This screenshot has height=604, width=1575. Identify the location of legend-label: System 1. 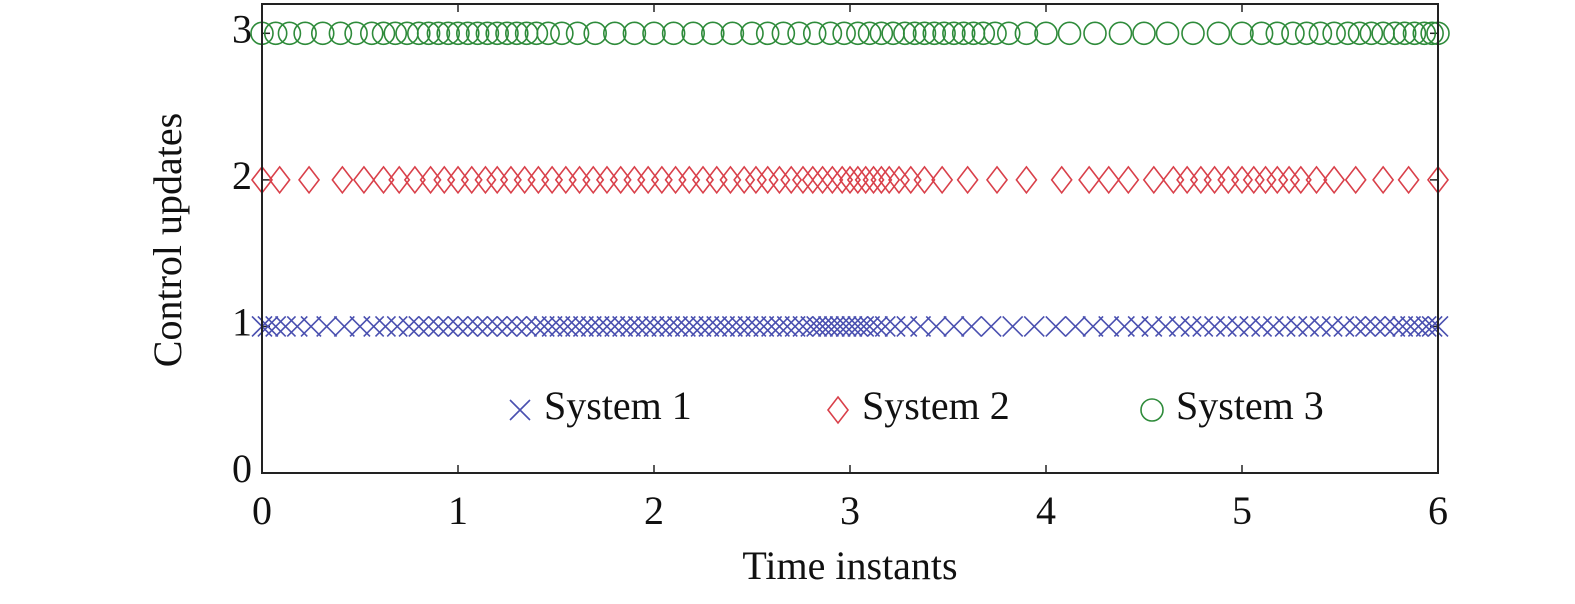
(618, 405).